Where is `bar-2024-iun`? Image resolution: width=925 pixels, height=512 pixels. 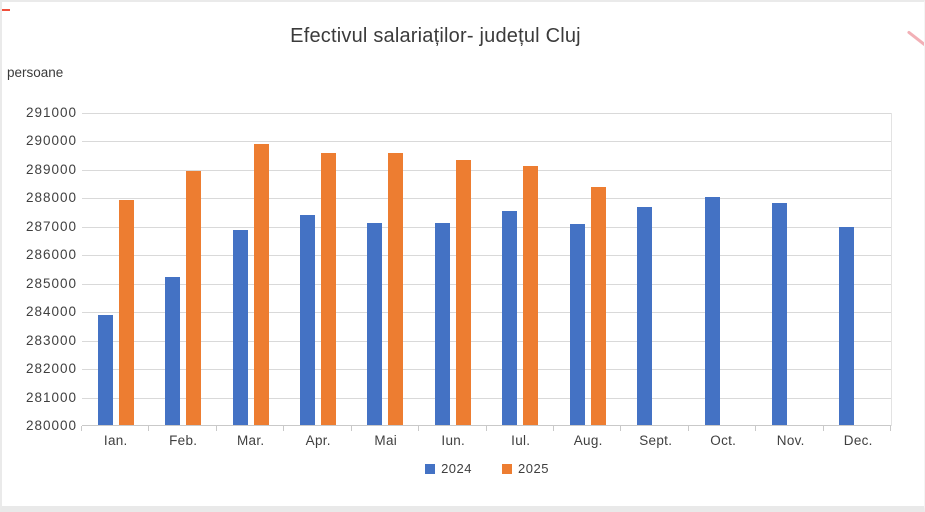 bar-2024-iun is located at coordinates (442, 324).